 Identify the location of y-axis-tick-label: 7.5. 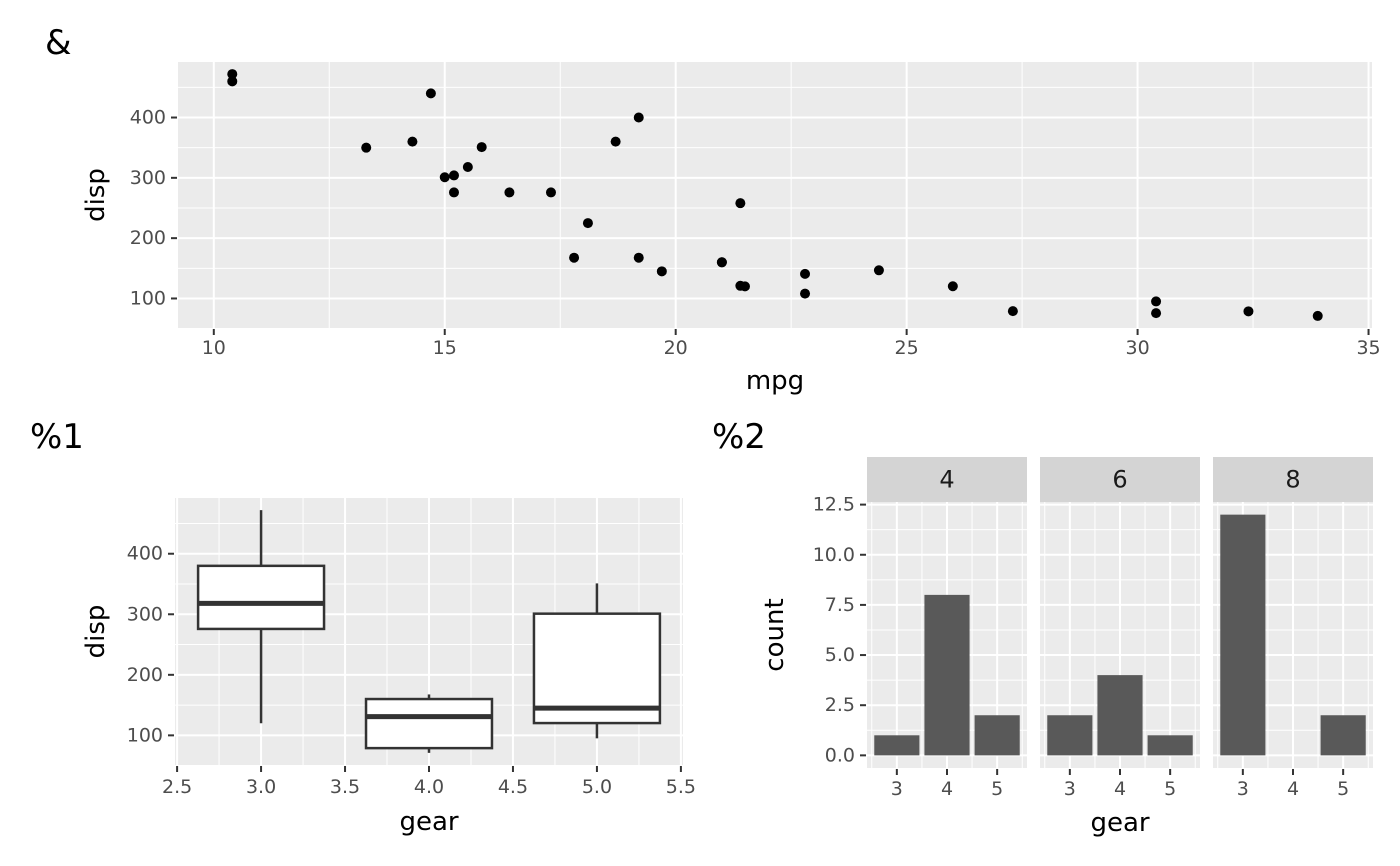
(840, 605).